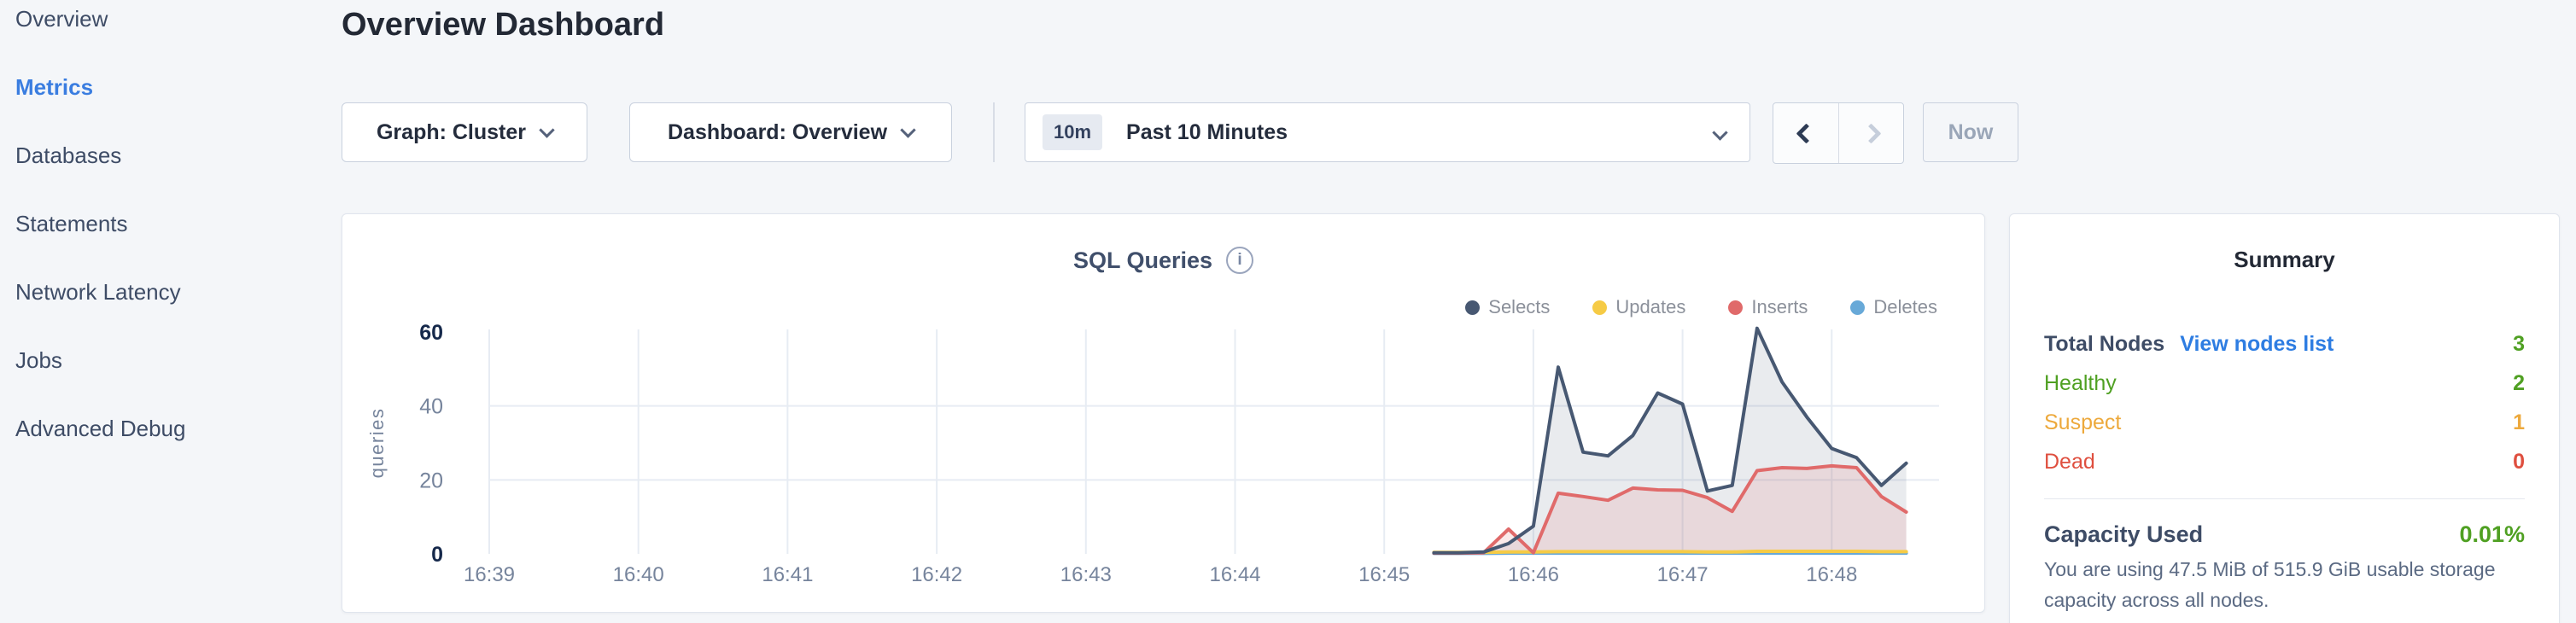 This screenshot has height=623, width=2576. I want to click on svg-text: 40, so click(431, 407).